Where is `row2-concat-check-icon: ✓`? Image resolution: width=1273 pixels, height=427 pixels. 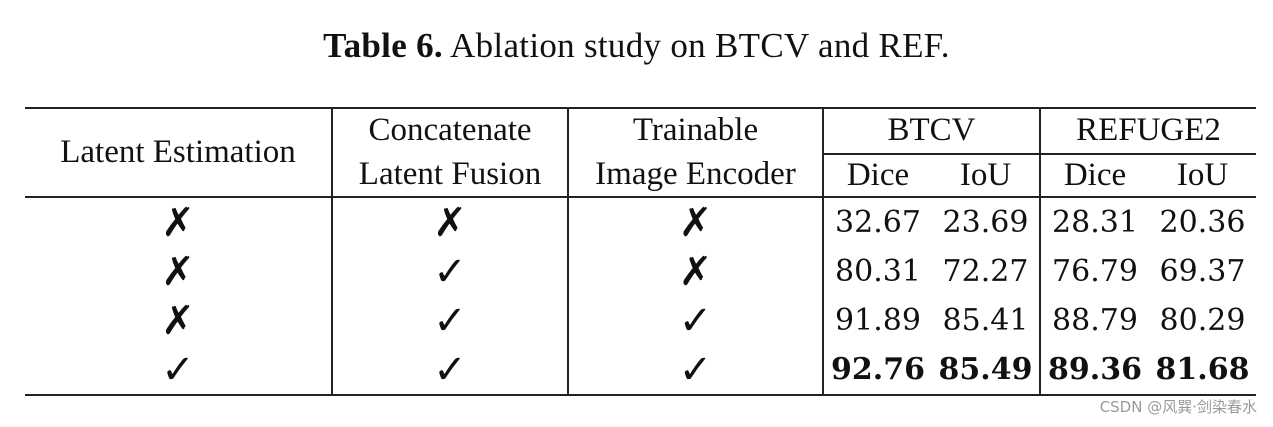
row2-concat-check-icon: ✓ is located at coordinates (450, 271).